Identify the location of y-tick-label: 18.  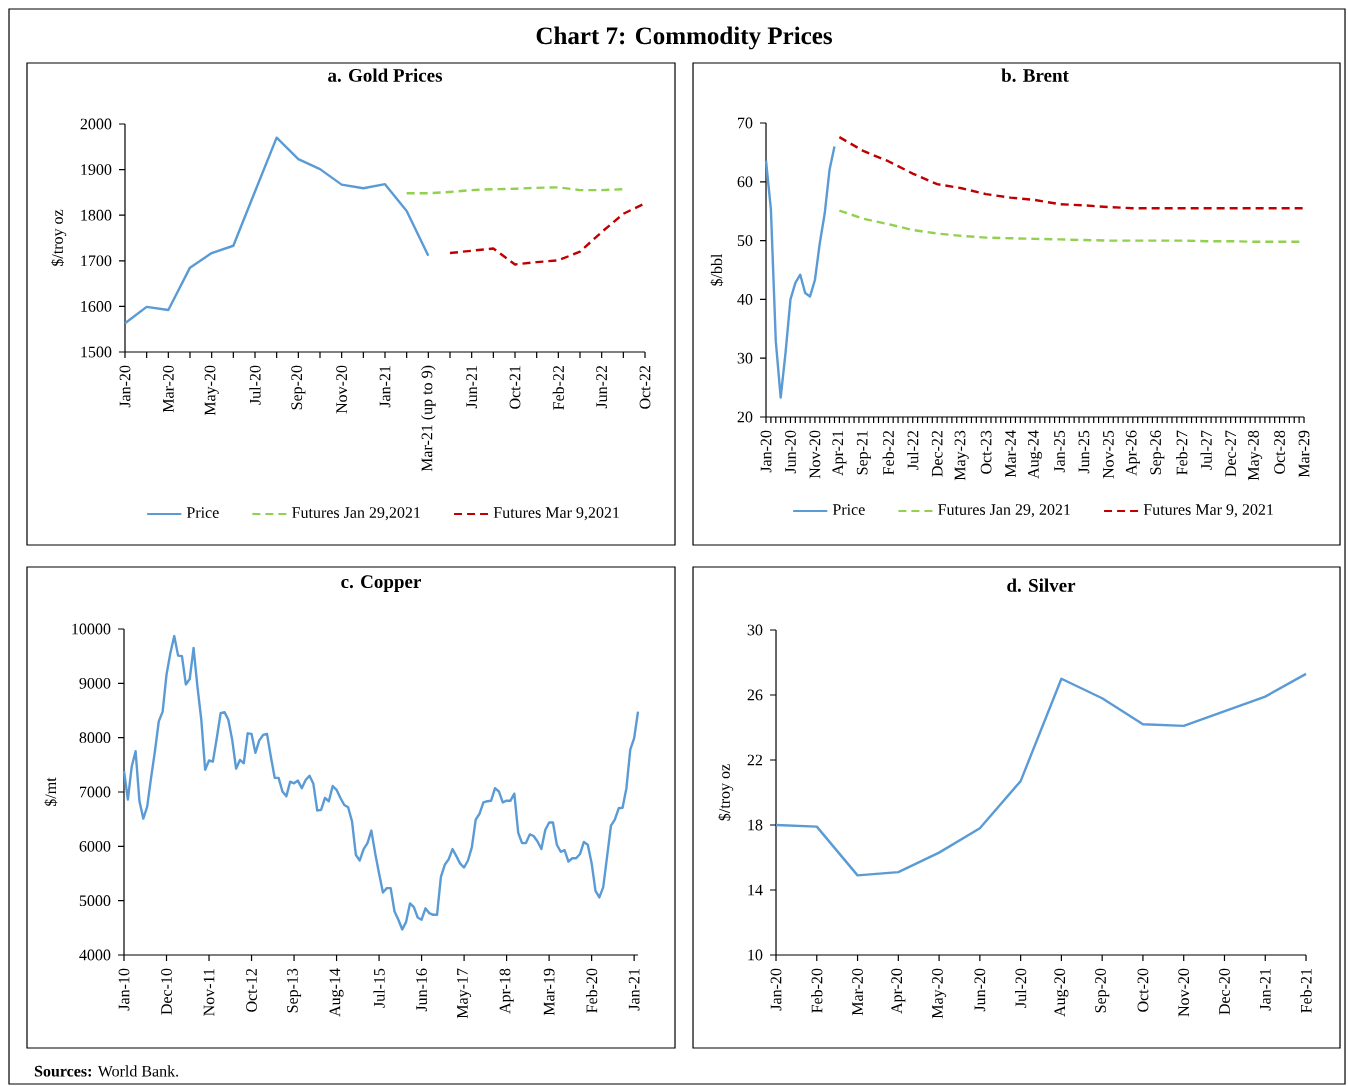
(755, 825).